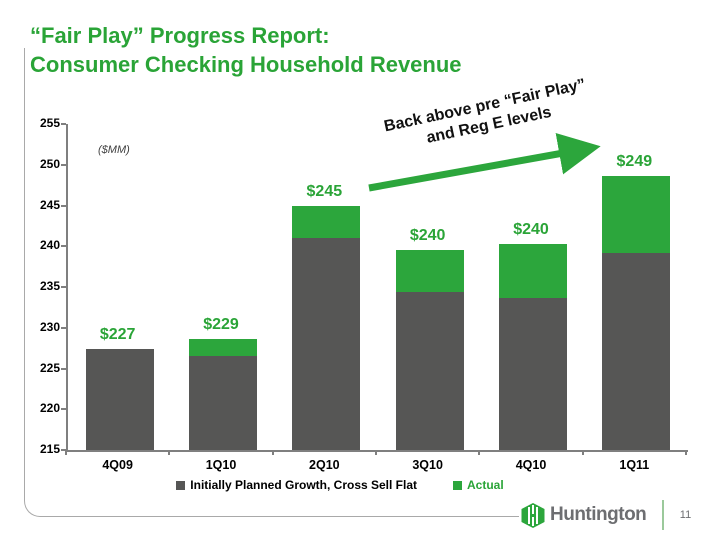 The height and width of the screenshot is (540, 720). What do you see at coordinates (663, 515) in the screenshot?
I see `footer-divider` at bounding box center [663, 515].